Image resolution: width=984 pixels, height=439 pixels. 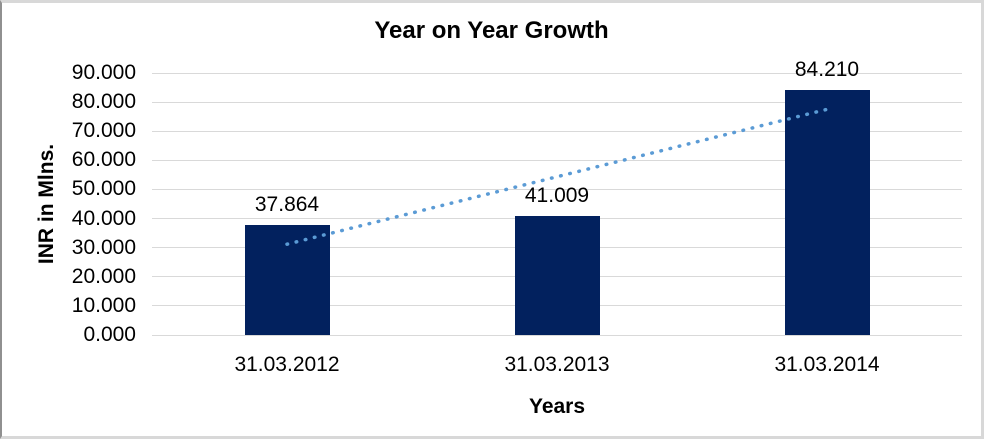 What do you see at coordinates (827, 69) in the screenshot?
I see `bar-value-label: 84.210` at bounding box center [827, 69].